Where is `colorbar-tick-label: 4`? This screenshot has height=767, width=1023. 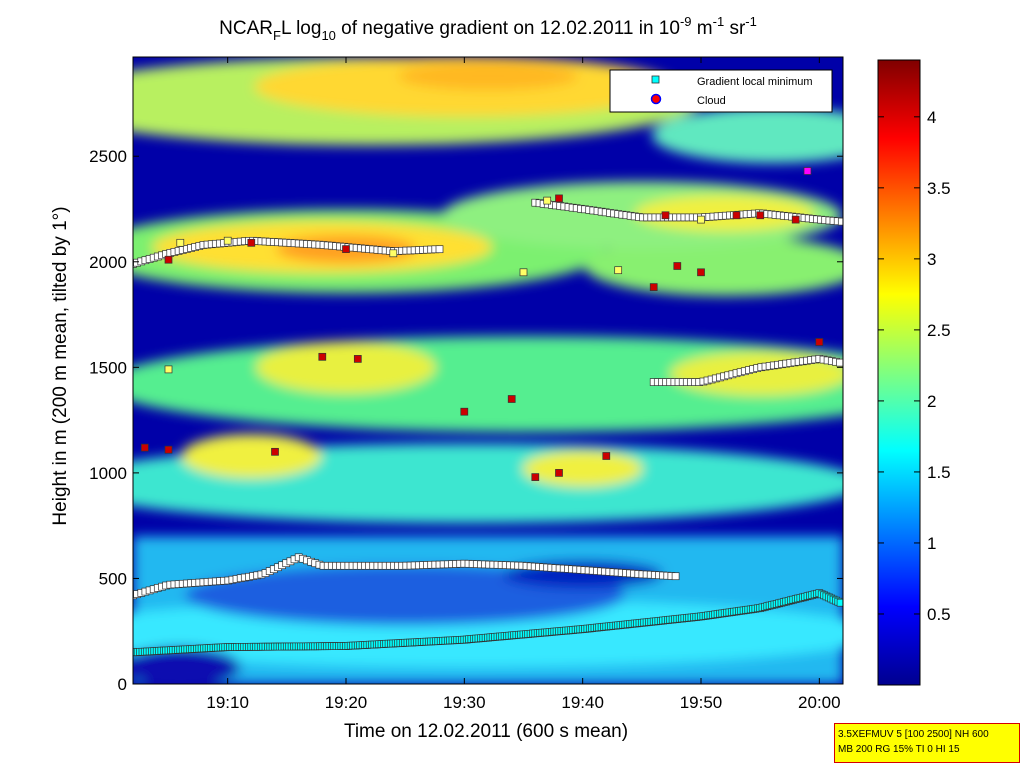 colorbar-tick-label: 4 is located at coordinates (931, 117).